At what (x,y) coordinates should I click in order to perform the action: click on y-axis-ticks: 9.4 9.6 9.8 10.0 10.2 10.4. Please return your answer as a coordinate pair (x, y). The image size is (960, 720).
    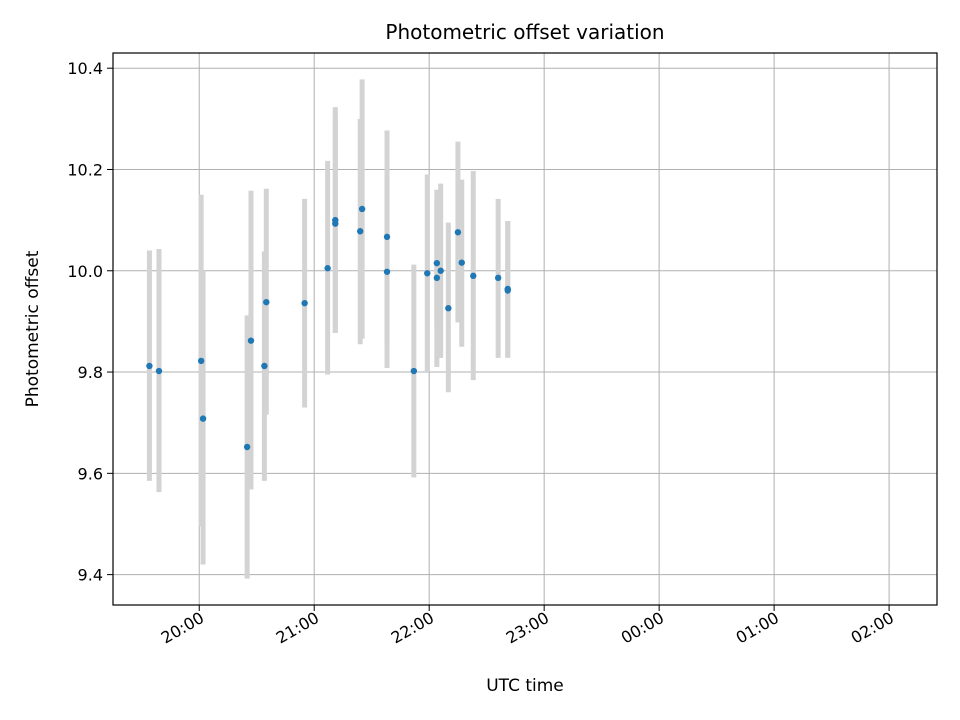
    Looking at the image, I should click on (90, 322).